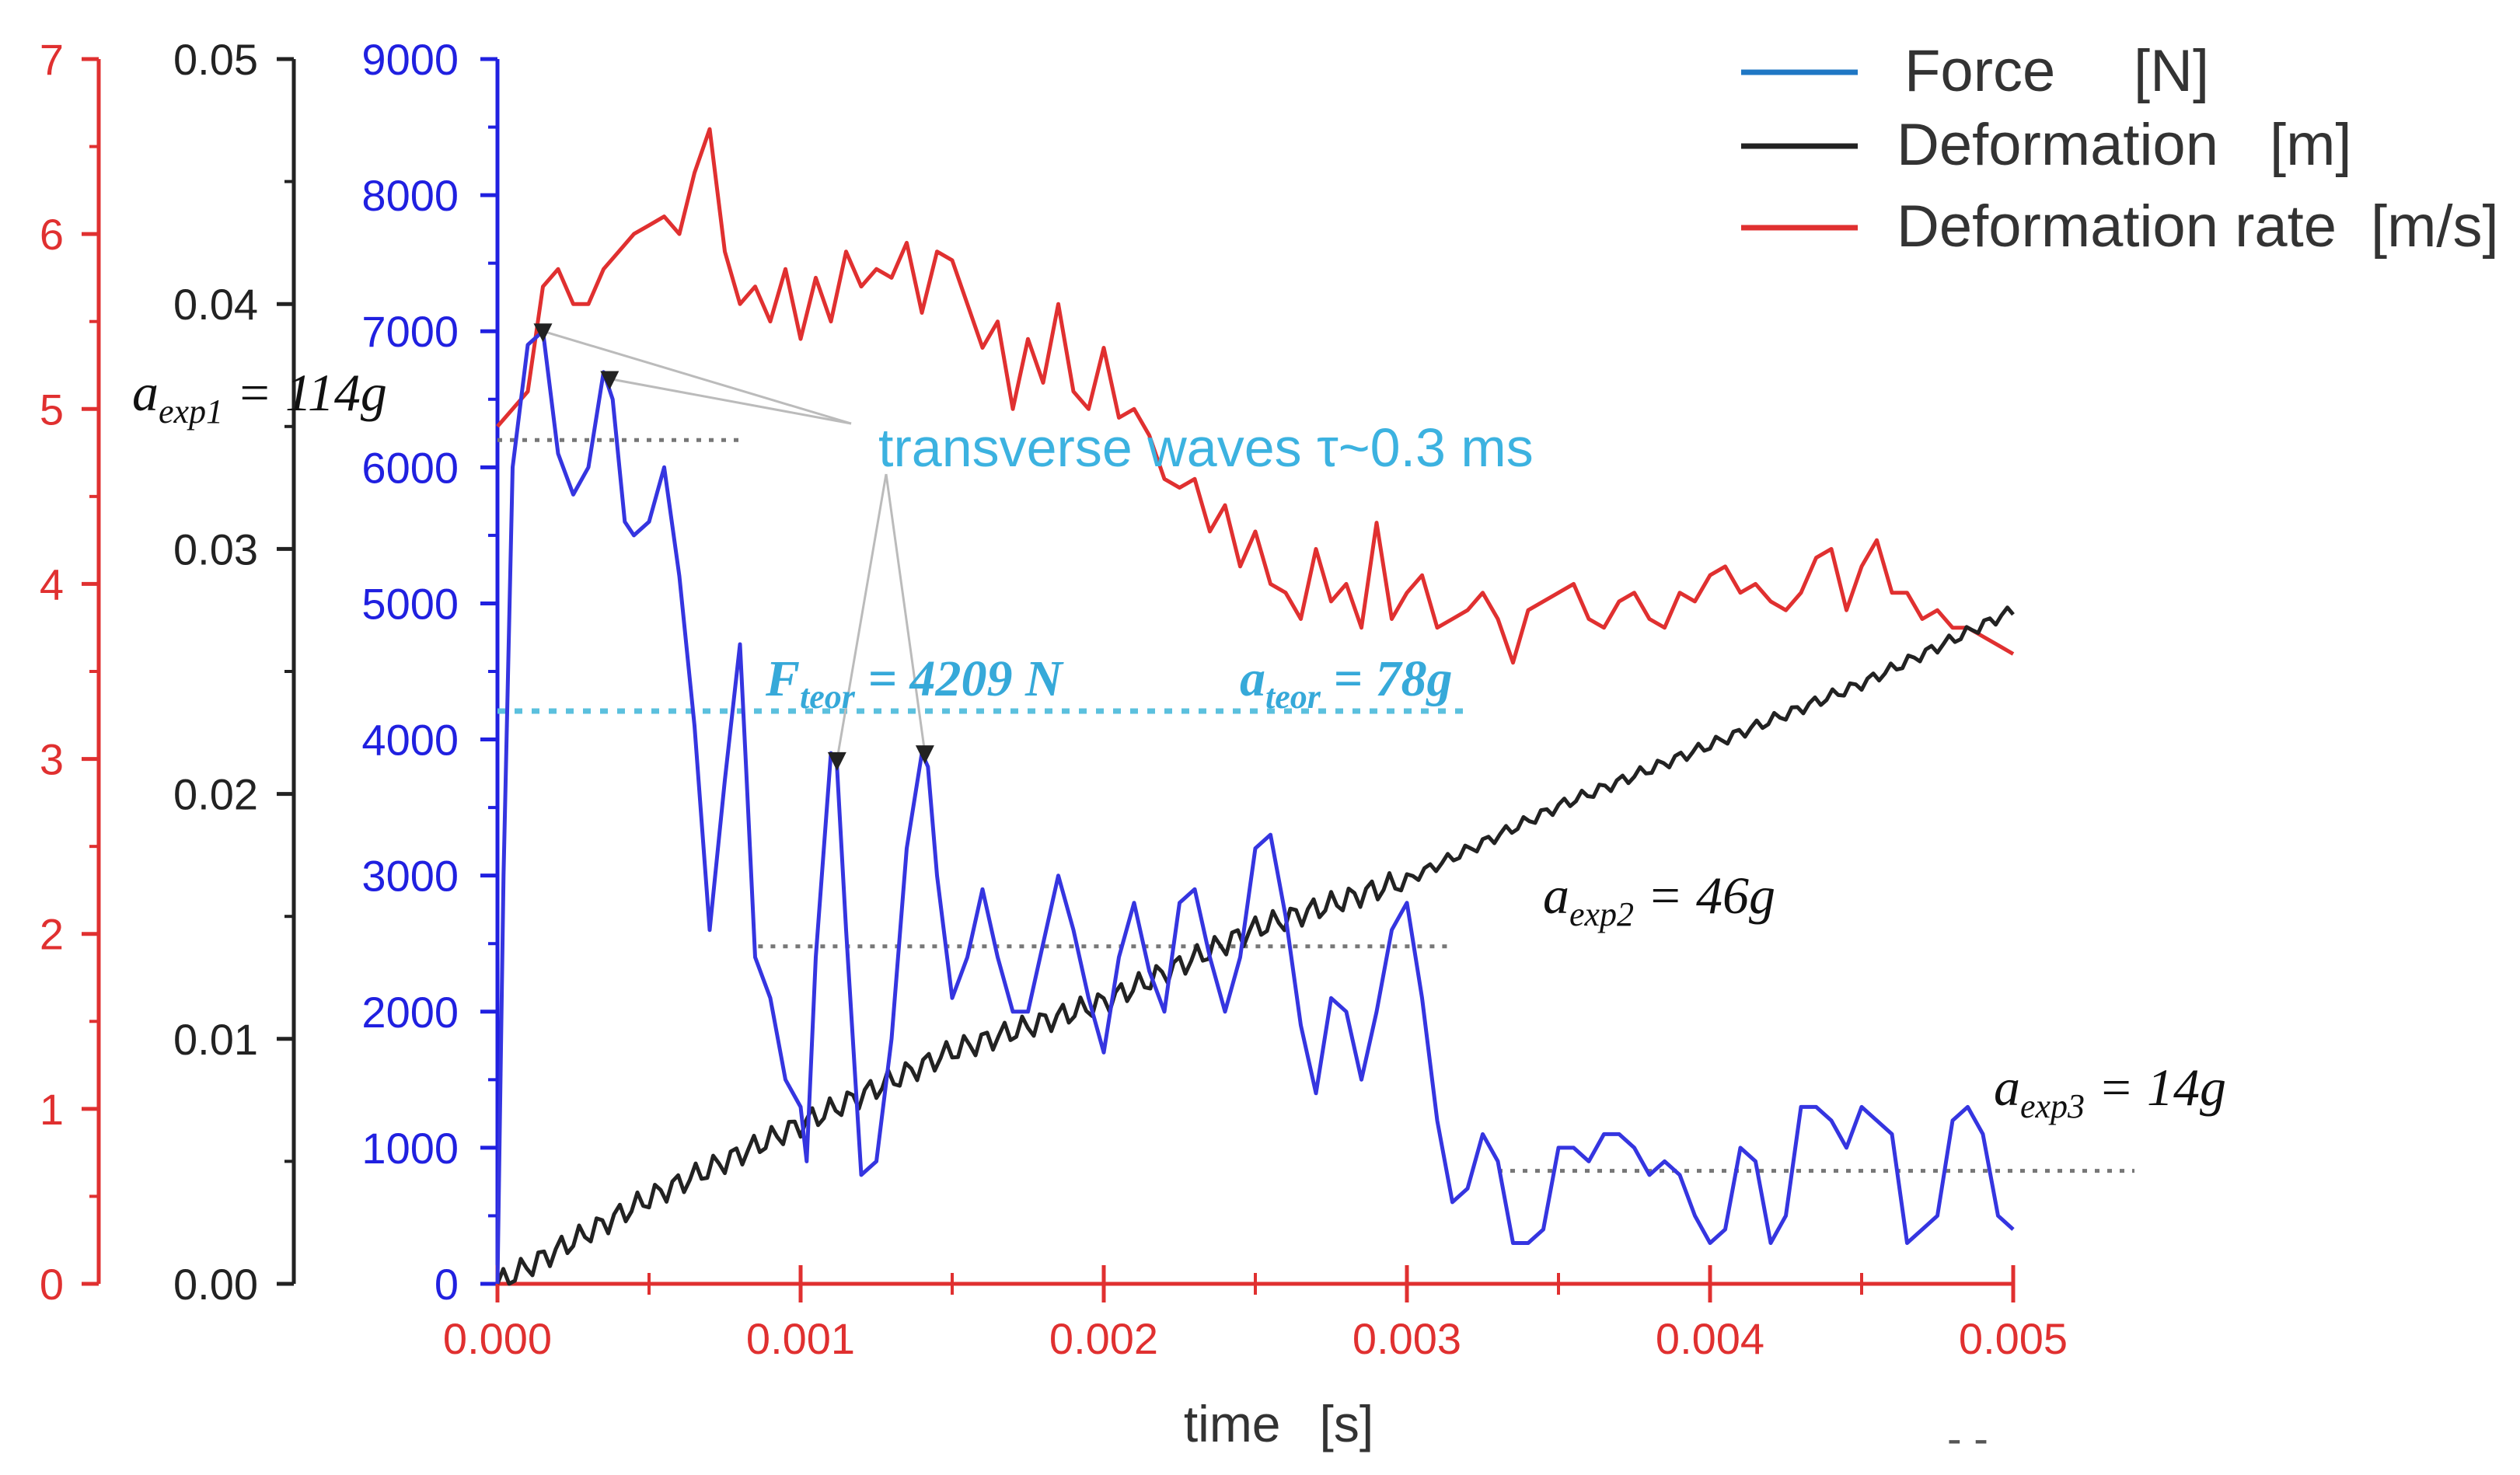 The width and height of the screenshot is (2520, 1475). What do you see at coordinates (52, 934) in the screenshot?
I see `y-tick-label-rate: 2` at bounding box center [52, 934].